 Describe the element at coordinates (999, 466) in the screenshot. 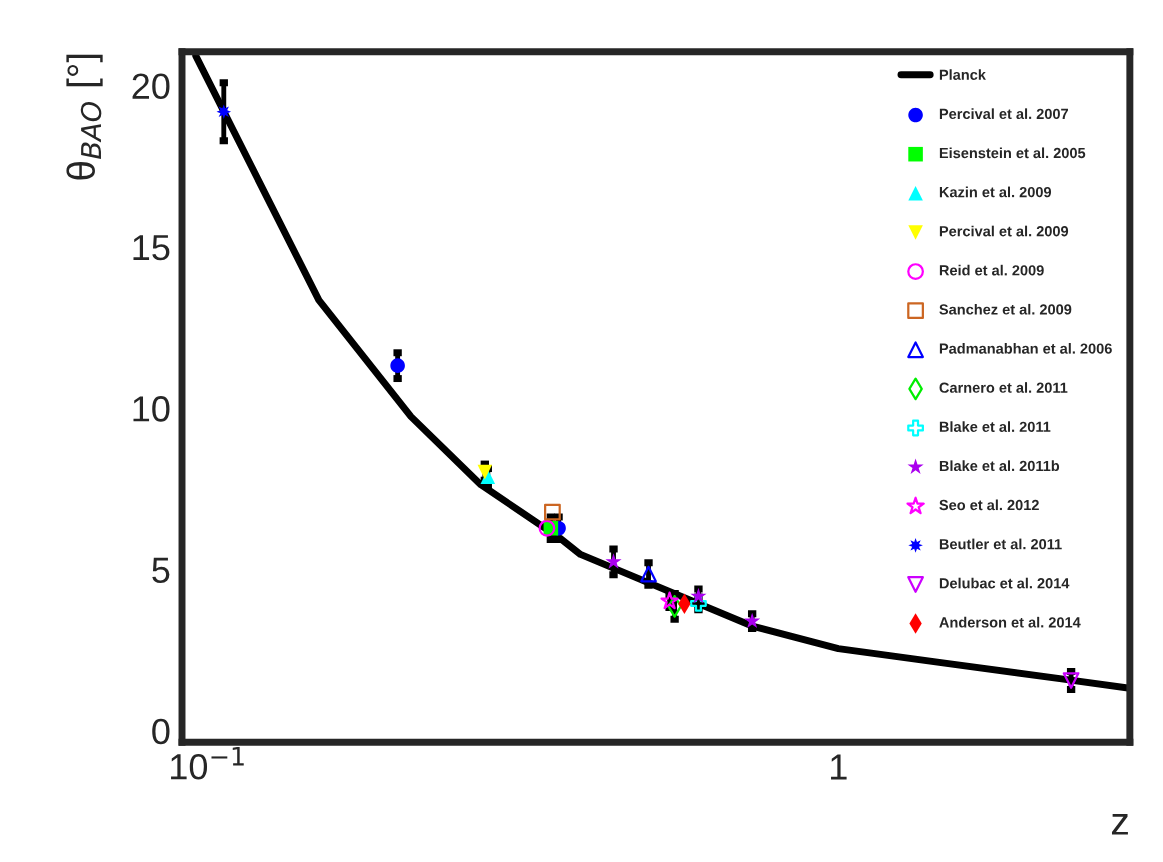

I see `legend-label: Blake et al. 2011b` at that location.